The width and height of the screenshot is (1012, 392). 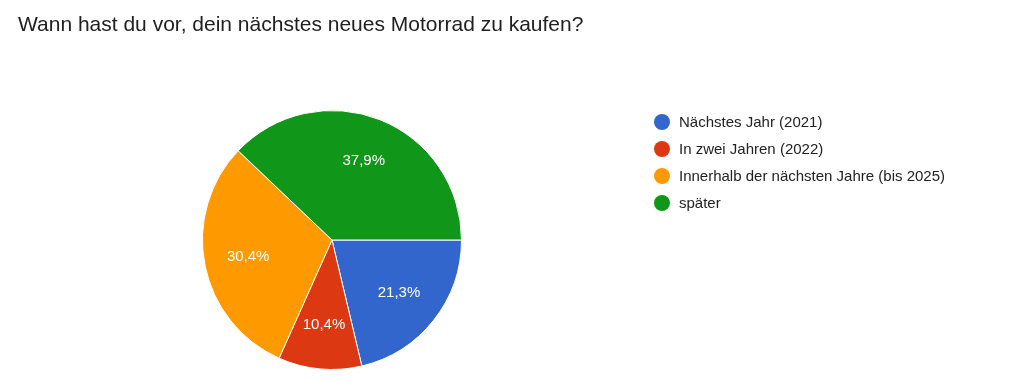 I want to click on legend-label: In zwei Jahren (2022), so click(x=751, y=148).